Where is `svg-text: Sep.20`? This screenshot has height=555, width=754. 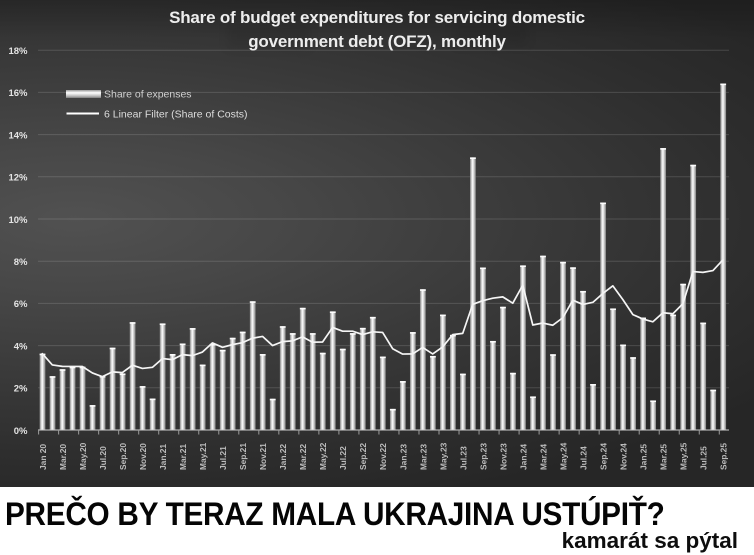 svg-text: Sep.20 is located at coordinates (123, 456).